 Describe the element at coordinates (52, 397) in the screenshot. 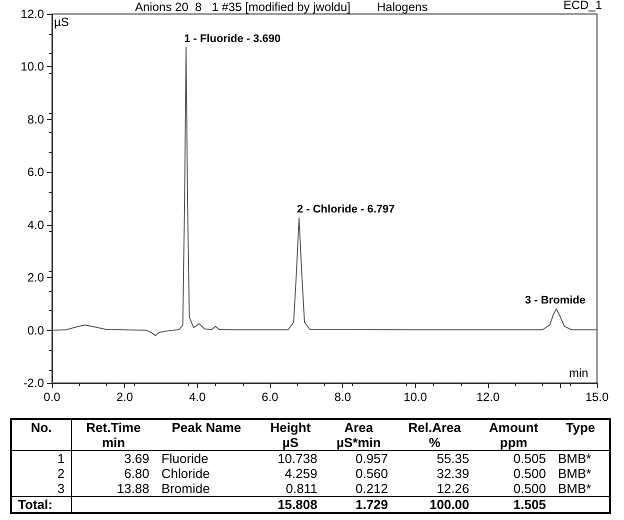

I see `x-tick-label: 0.0` at that location.